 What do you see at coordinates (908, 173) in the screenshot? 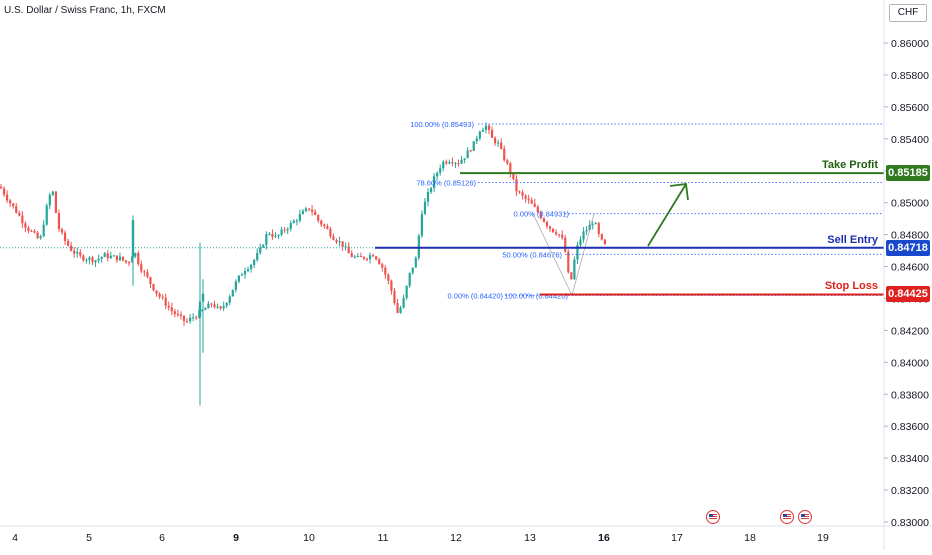
I see `take-profit-price-tag: 0.85185` at bounding box center [908, 173].